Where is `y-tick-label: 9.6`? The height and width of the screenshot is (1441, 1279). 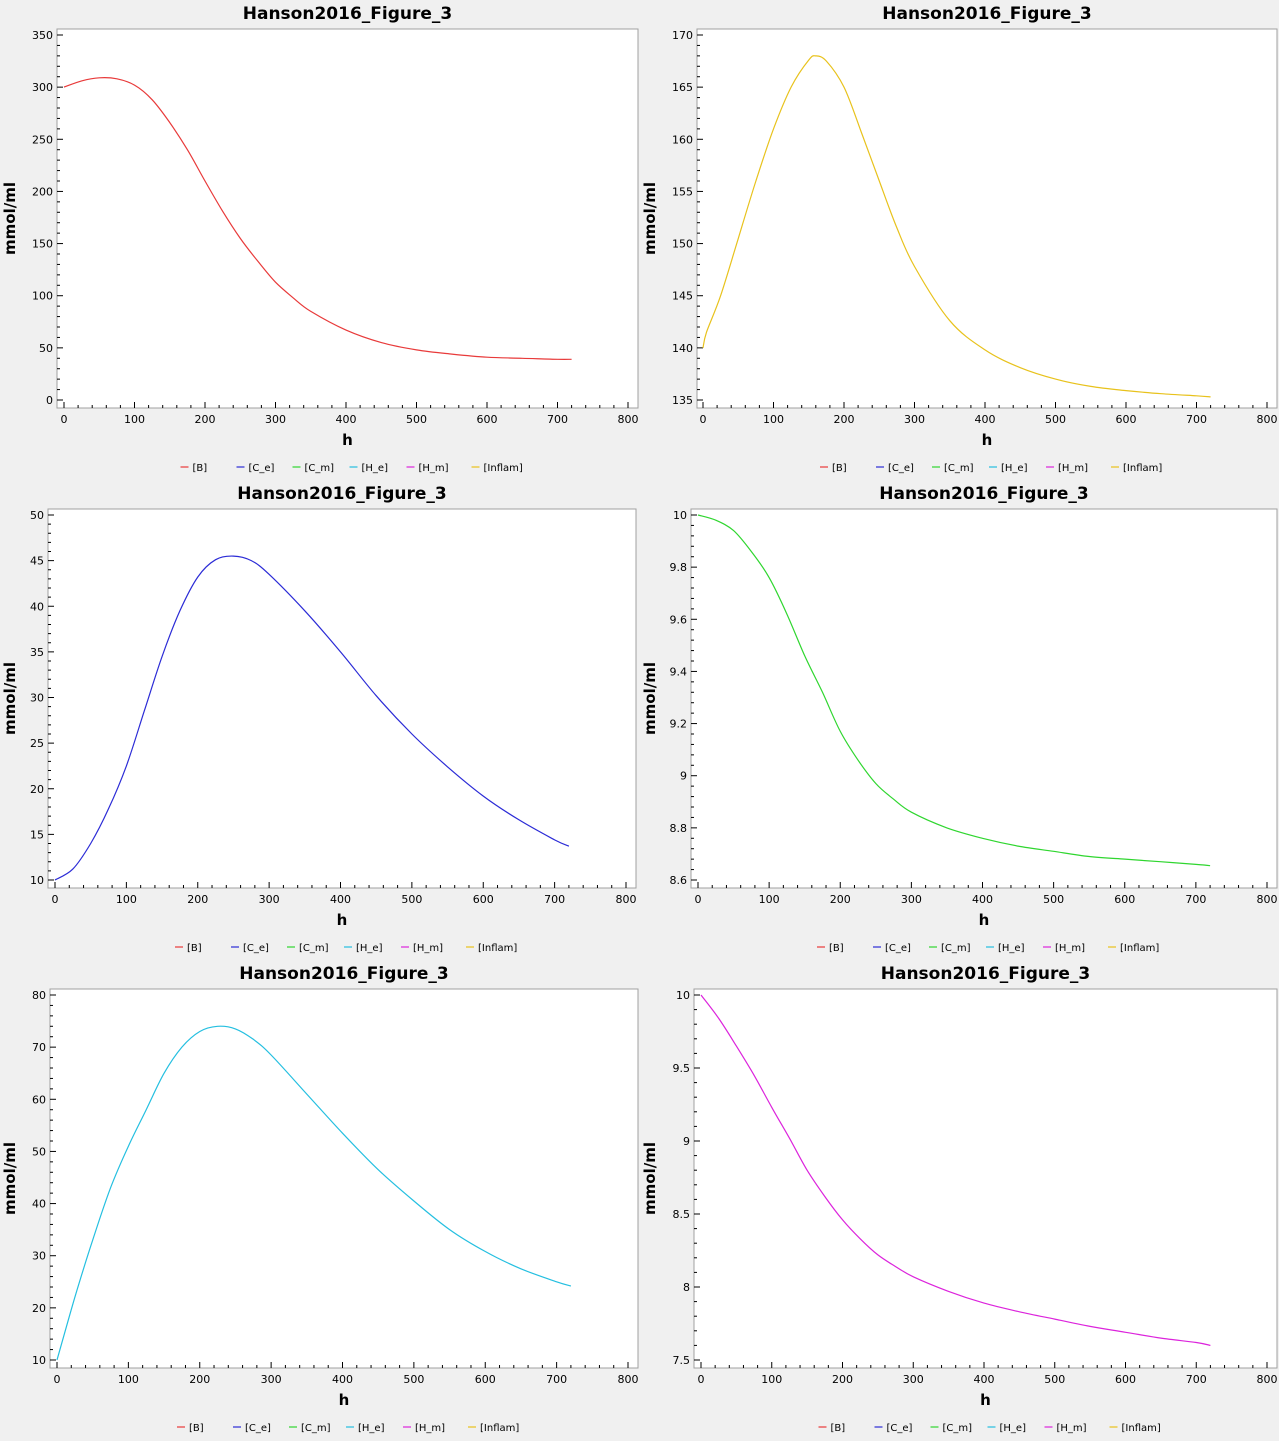 y-tick-label: 9.6 is located at coordinates (679, 619).